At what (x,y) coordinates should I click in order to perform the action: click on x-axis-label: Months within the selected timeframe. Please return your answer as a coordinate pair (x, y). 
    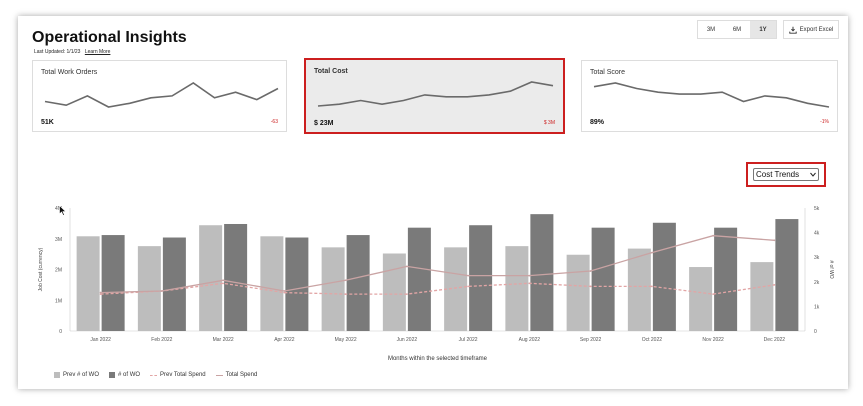
    Looking at the image, I should click on (438, 359).